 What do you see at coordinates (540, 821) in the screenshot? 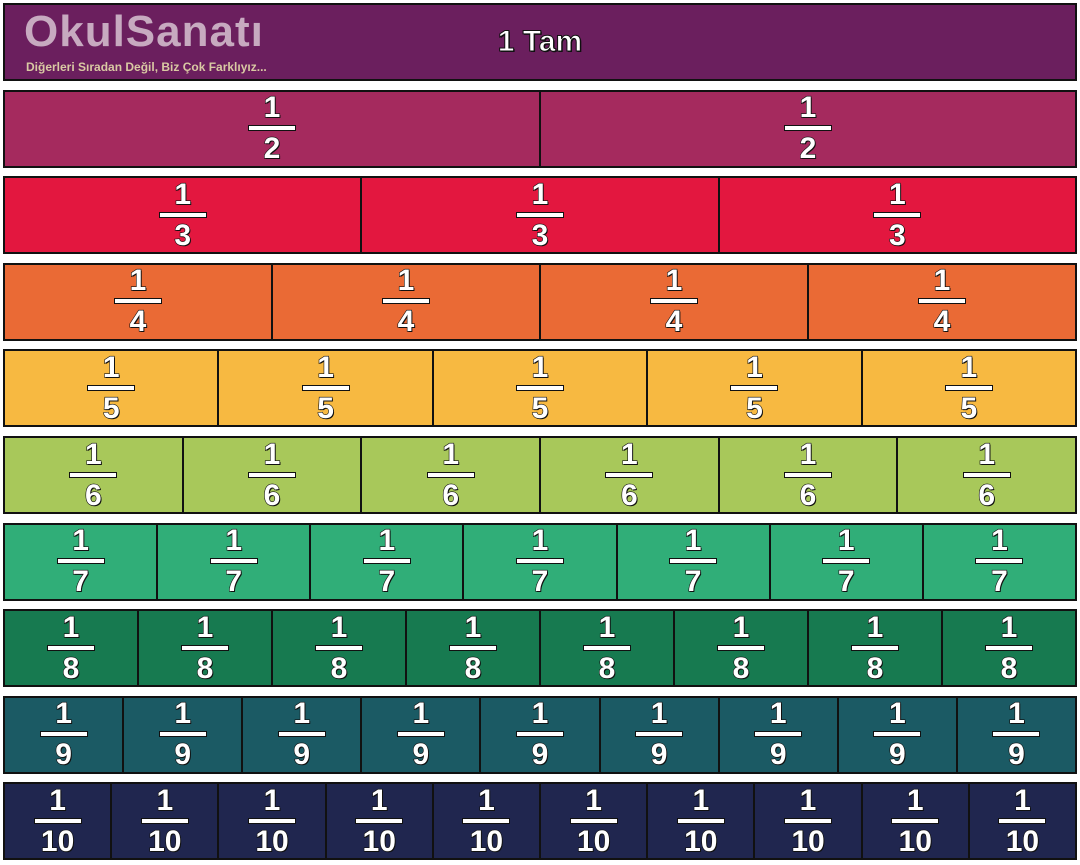
I see `row-10: 1 10 1 10 1 10 1 10 1 10 1 10 1 10 1 10 1 10 1 10` at bounding box center [540, 821].